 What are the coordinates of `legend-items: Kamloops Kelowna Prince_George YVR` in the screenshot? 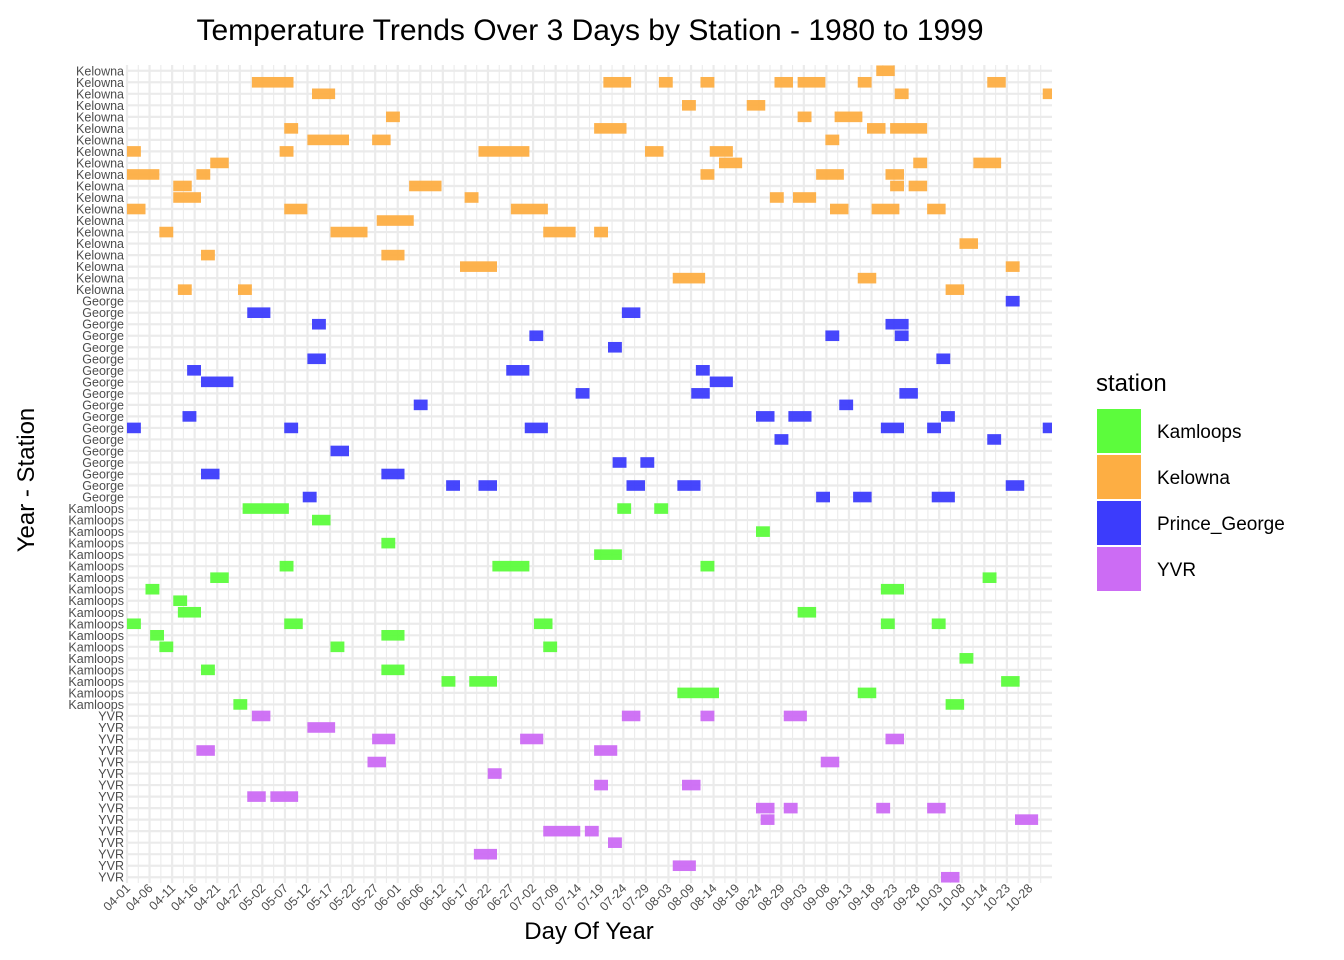 It's located at (1191, 500).